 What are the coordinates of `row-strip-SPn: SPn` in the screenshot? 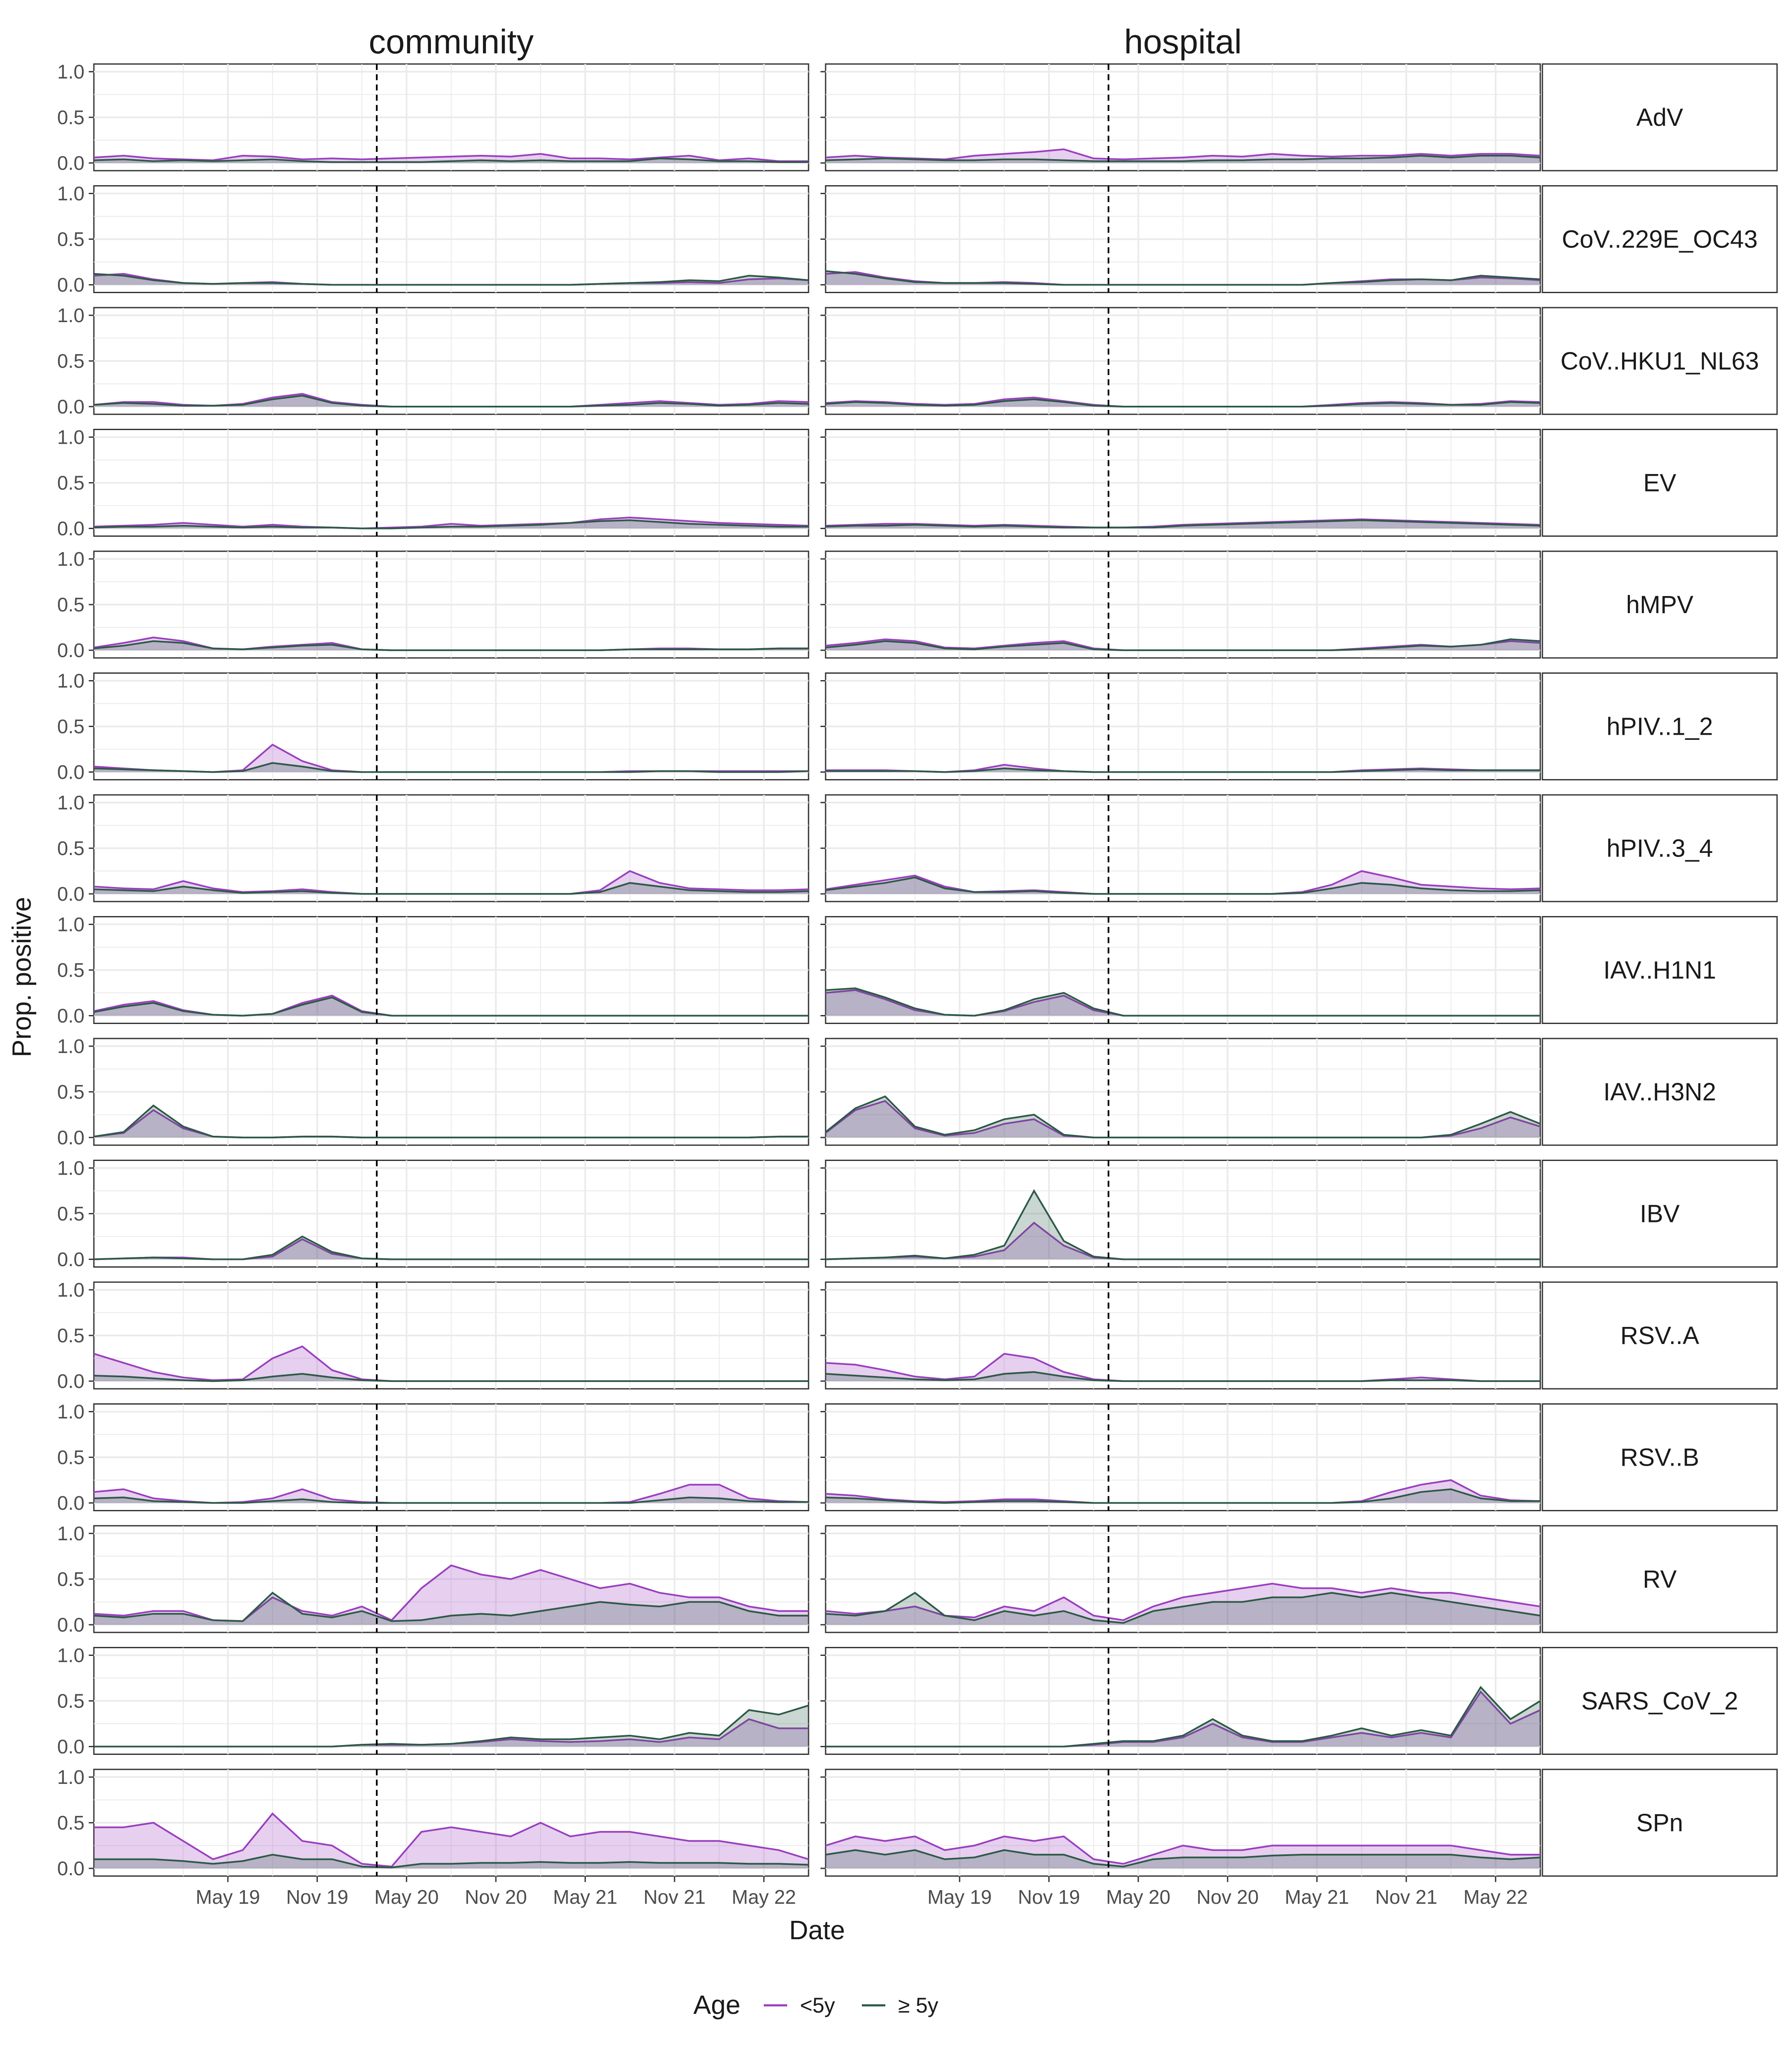 It's located at (1660, 1823).